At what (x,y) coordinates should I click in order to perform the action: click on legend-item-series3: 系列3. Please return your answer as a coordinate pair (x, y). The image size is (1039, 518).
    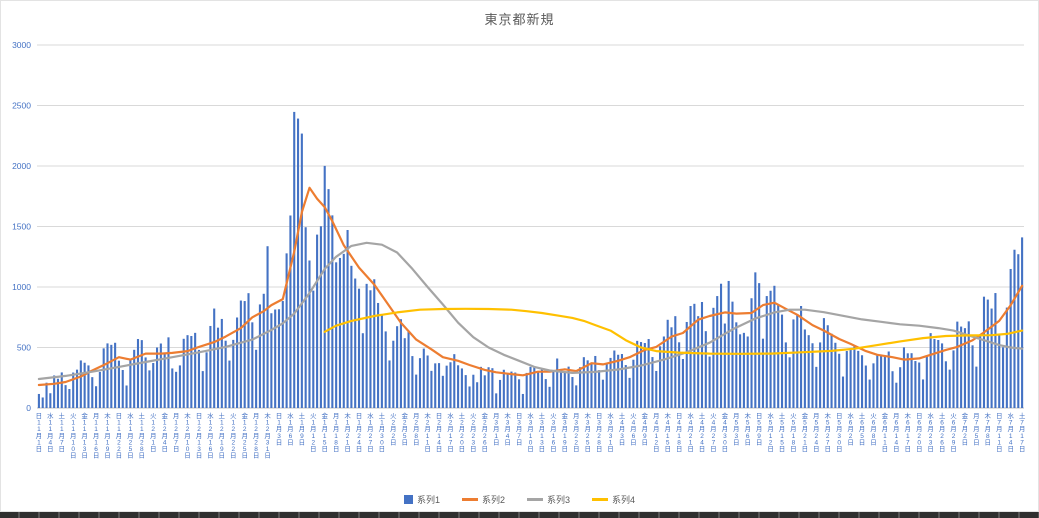
    Looking at the image, I should click on (548, 499).